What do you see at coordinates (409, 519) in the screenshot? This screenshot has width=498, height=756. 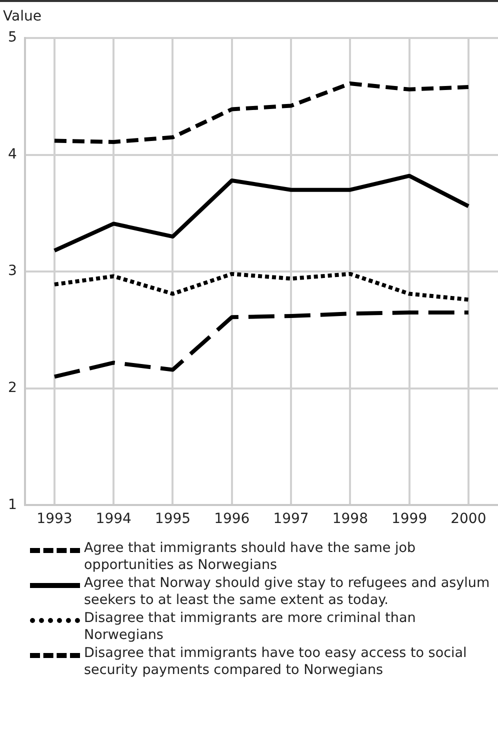 I see `x-tick-label: 1999` at bounding box center [409, 519].